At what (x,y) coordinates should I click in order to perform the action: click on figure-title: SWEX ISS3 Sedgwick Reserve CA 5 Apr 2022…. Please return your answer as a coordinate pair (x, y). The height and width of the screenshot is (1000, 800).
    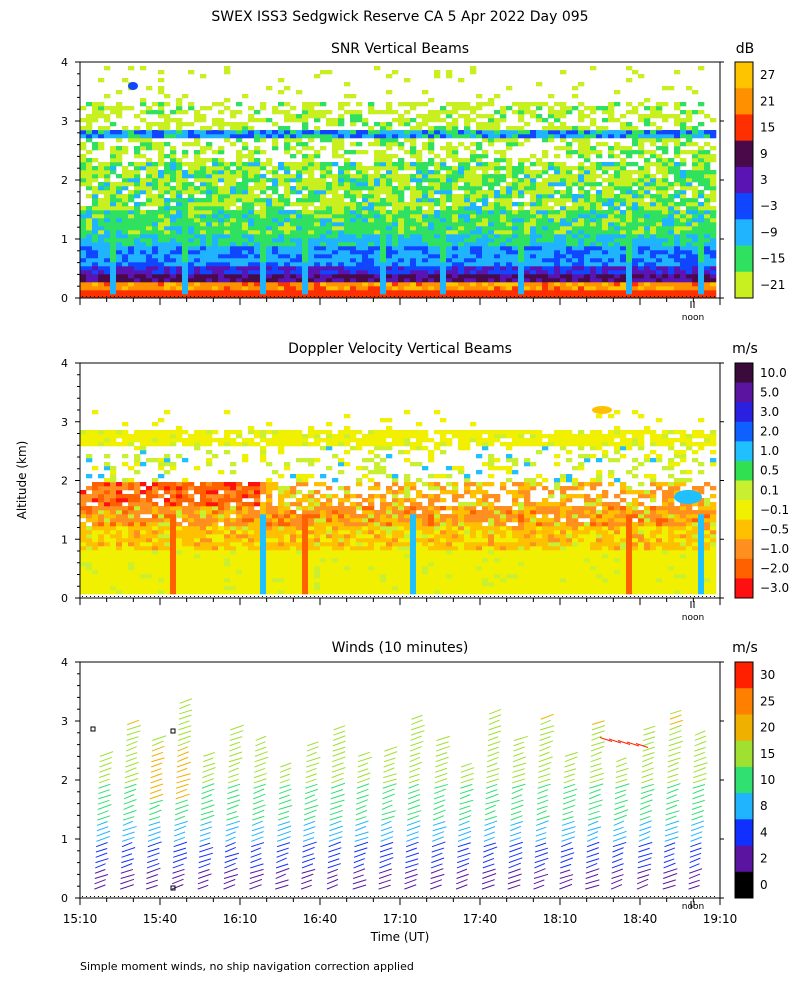
    Looking at the image, I should click on (399, 17).